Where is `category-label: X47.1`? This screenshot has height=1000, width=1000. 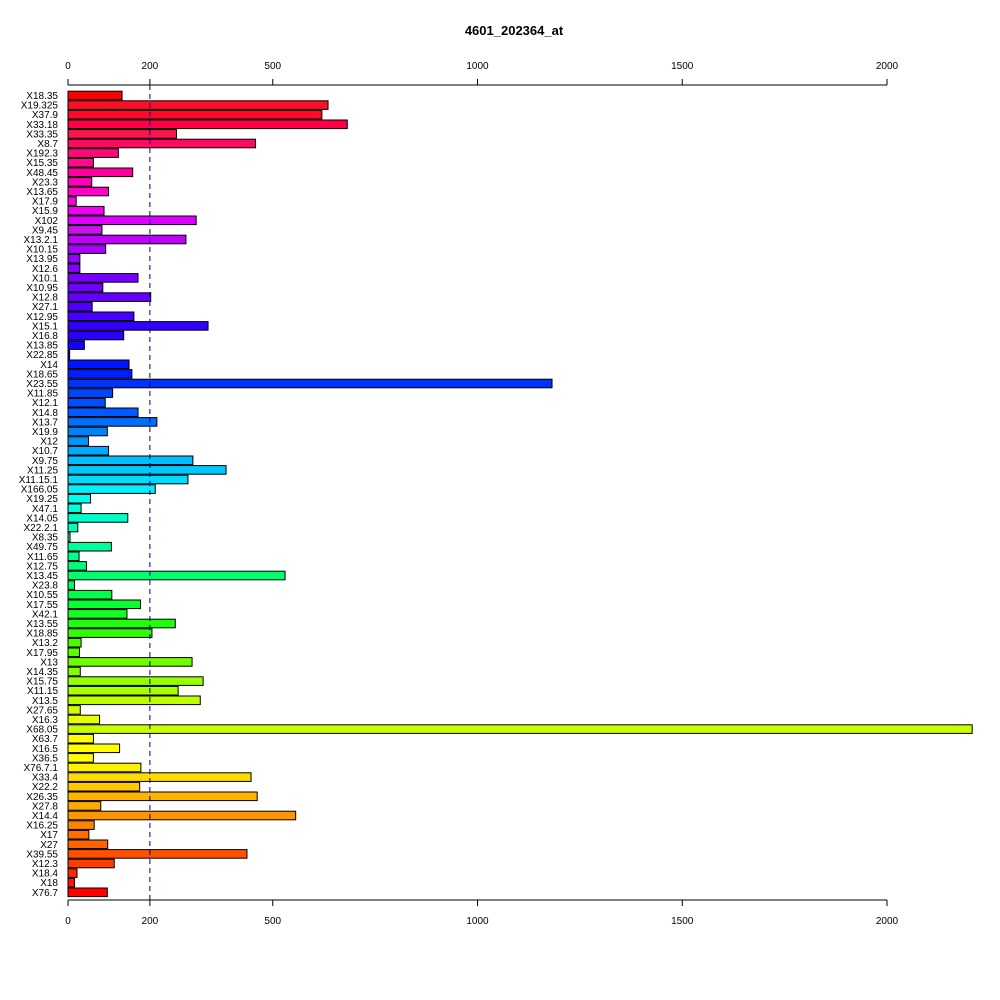
category-label: X47.1 is located at coordinates (45, 509).